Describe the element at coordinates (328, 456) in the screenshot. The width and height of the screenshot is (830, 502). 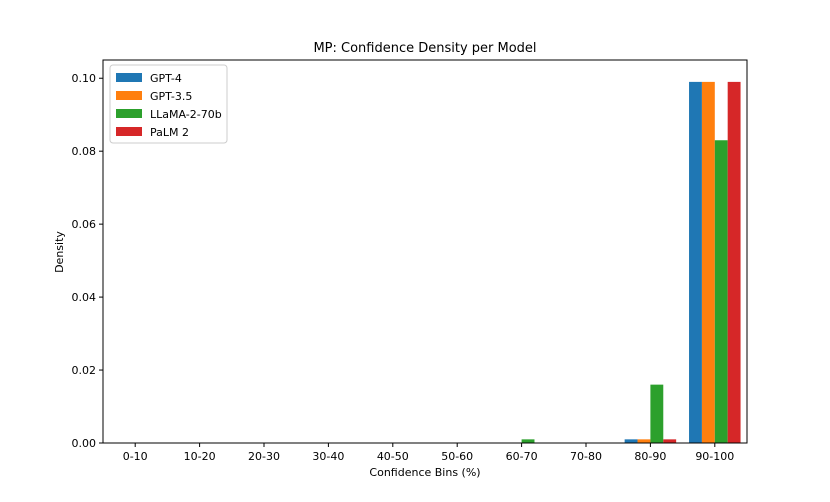
I see `x-tick-label: 30-40` at that location.